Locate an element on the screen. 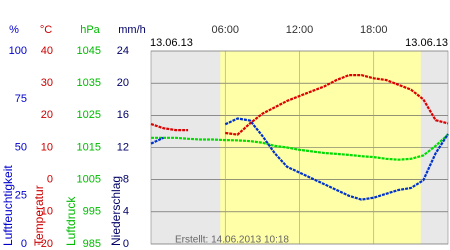  y-tick-label: 985 is located at coordinates (92, 244).